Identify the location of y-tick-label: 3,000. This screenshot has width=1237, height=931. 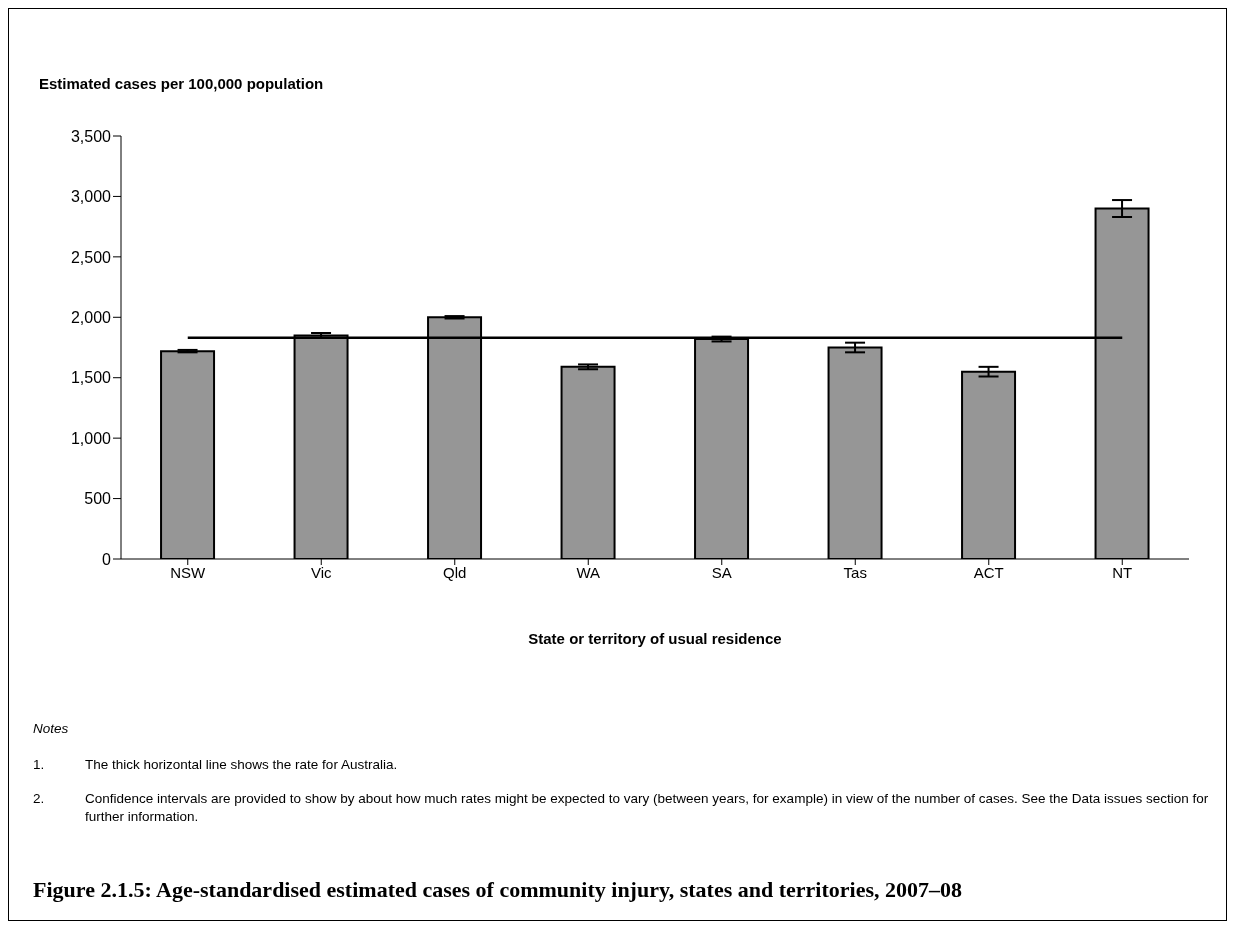
(91, 197).